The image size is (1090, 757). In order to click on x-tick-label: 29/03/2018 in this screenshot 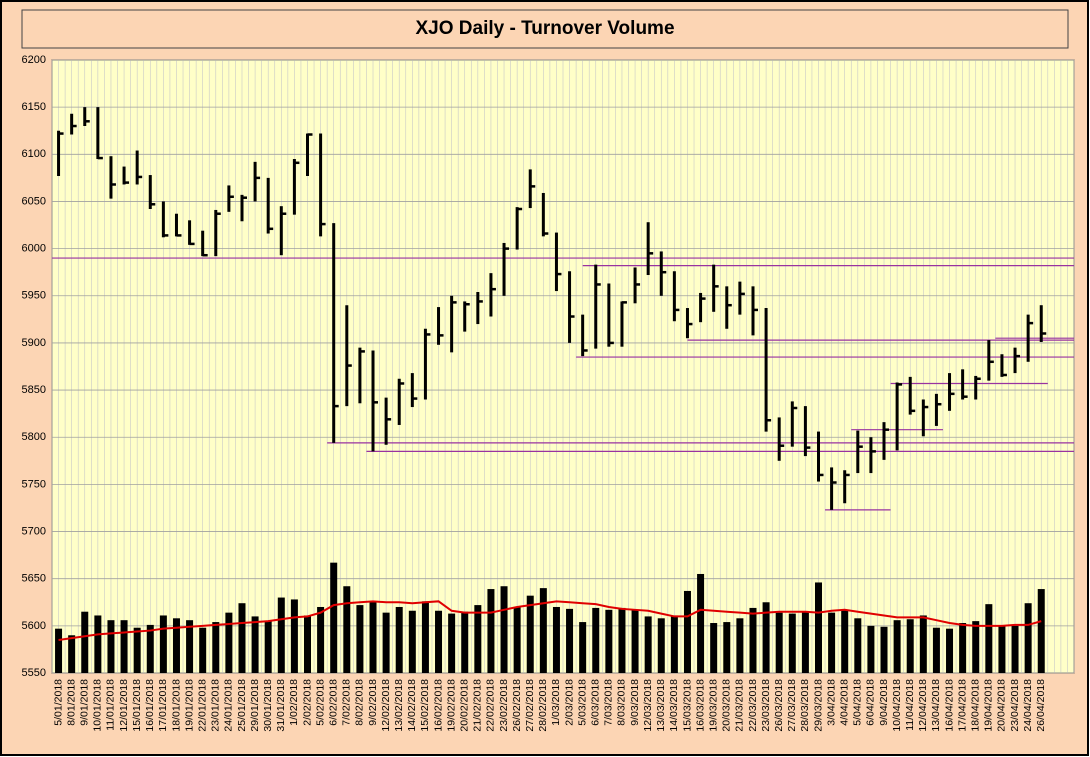, I will do `click(818, 705)`.